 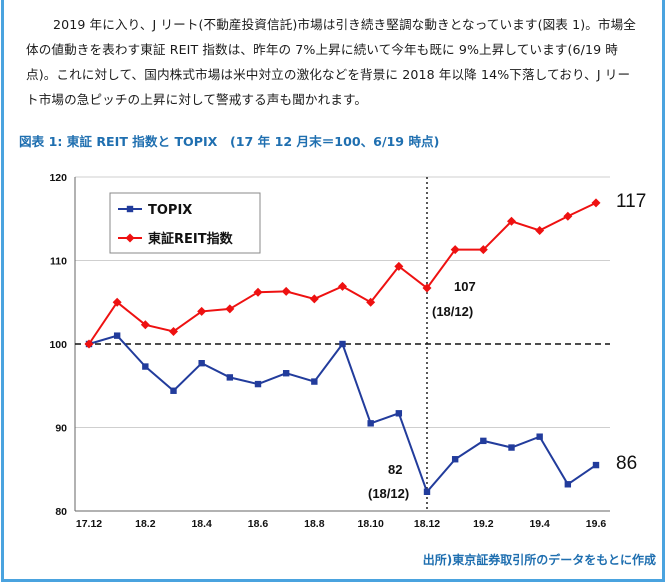 I want to click on x-tick-label: 18.4, so click(x=201, y=524).